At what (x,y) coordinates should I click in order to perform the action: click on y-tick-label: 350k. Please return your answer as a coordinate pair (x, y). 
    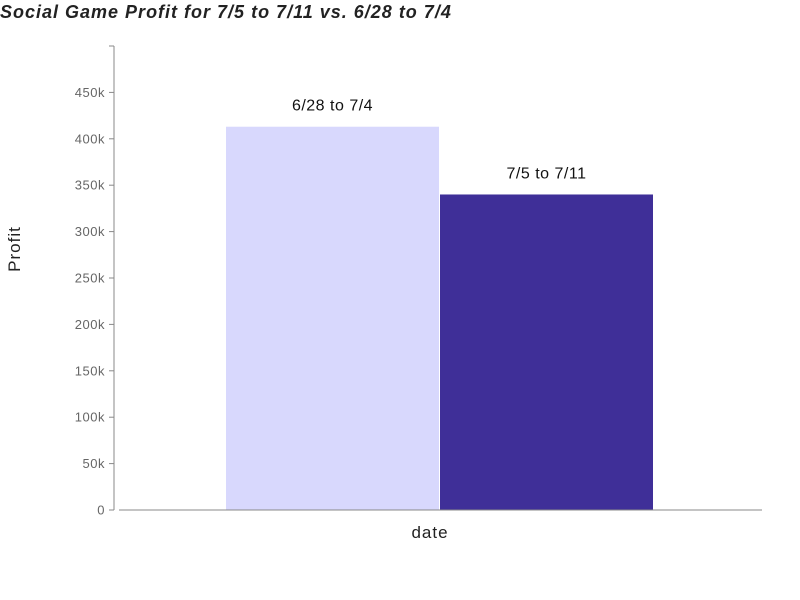
    Looking at the image, I should click on (90, 185).